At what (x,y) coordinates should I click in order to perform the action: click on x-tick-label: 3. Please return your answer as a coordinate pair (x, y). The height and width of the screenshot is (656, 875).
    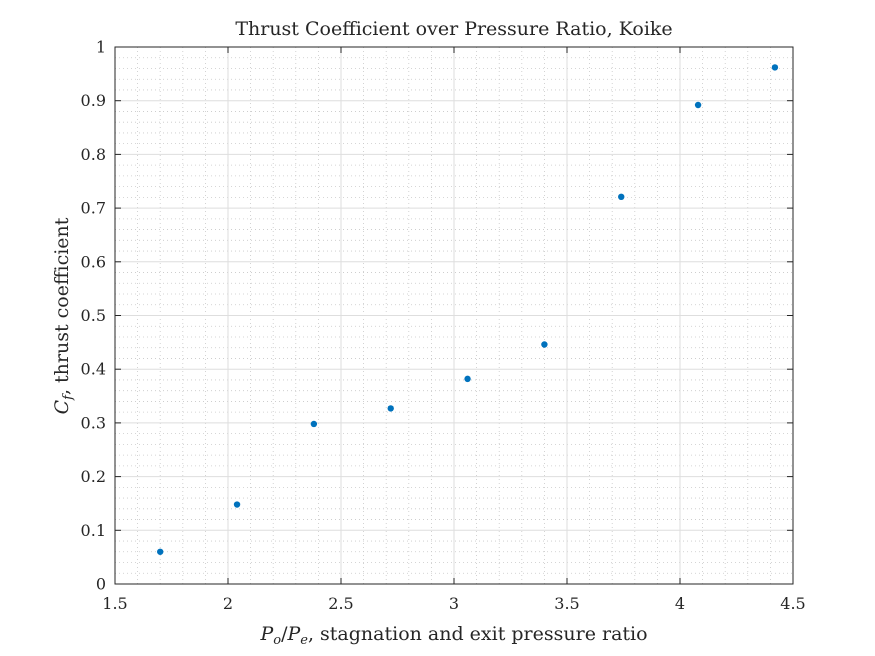
    Looking at the image, I should click on (454, 603).